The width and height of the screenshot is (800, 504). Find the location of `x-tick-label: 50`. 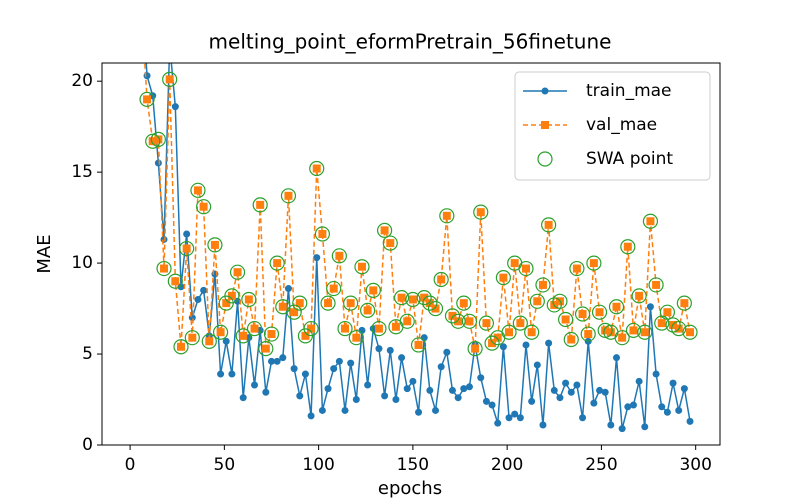

x-tick-label: 50 is located at coordinates (225, 465).